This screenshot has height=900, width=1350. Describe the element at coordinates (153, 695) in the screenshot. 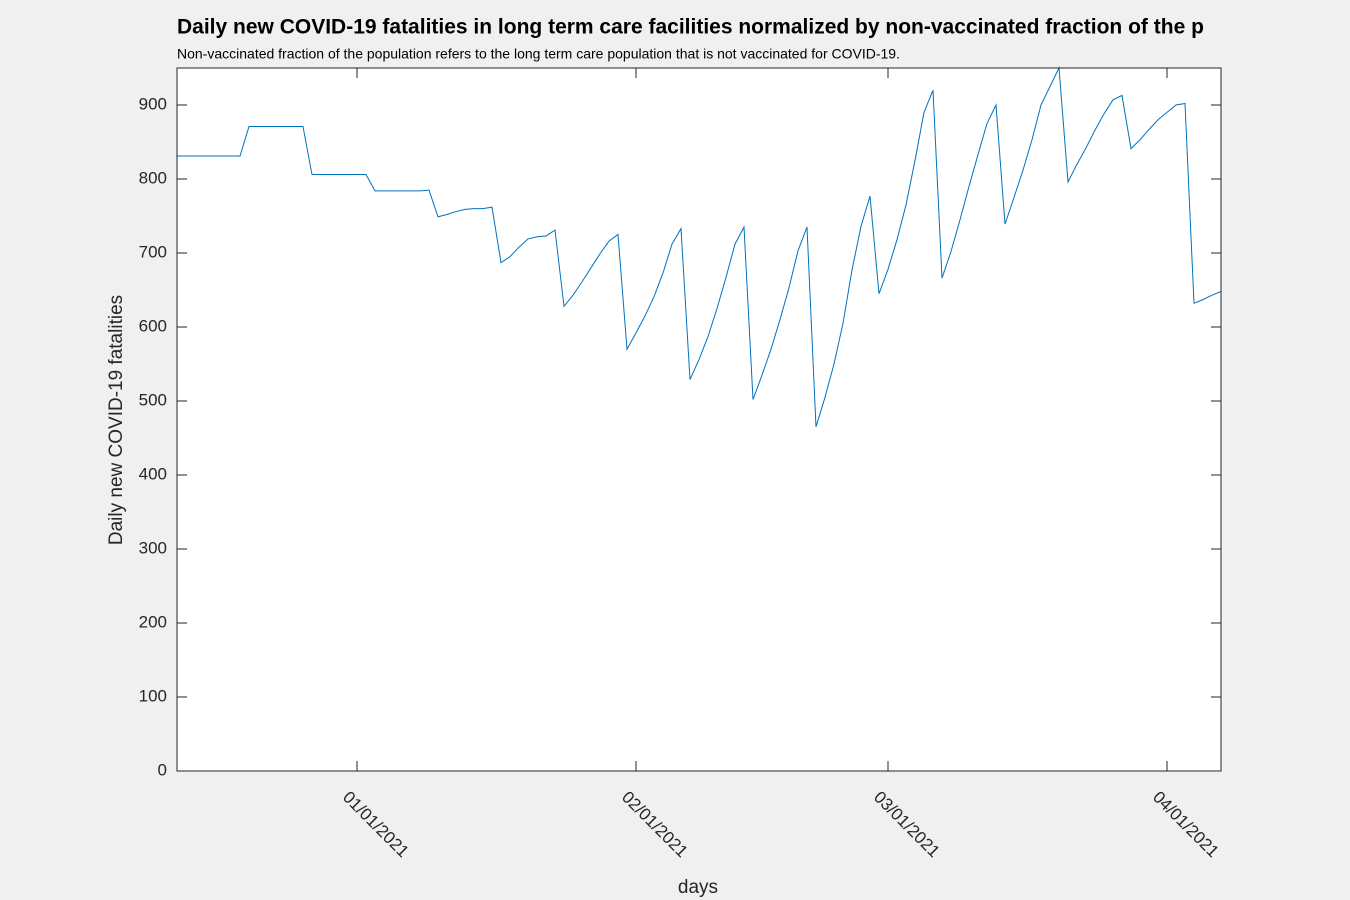

I see `y-tick-label: 100` at that location.